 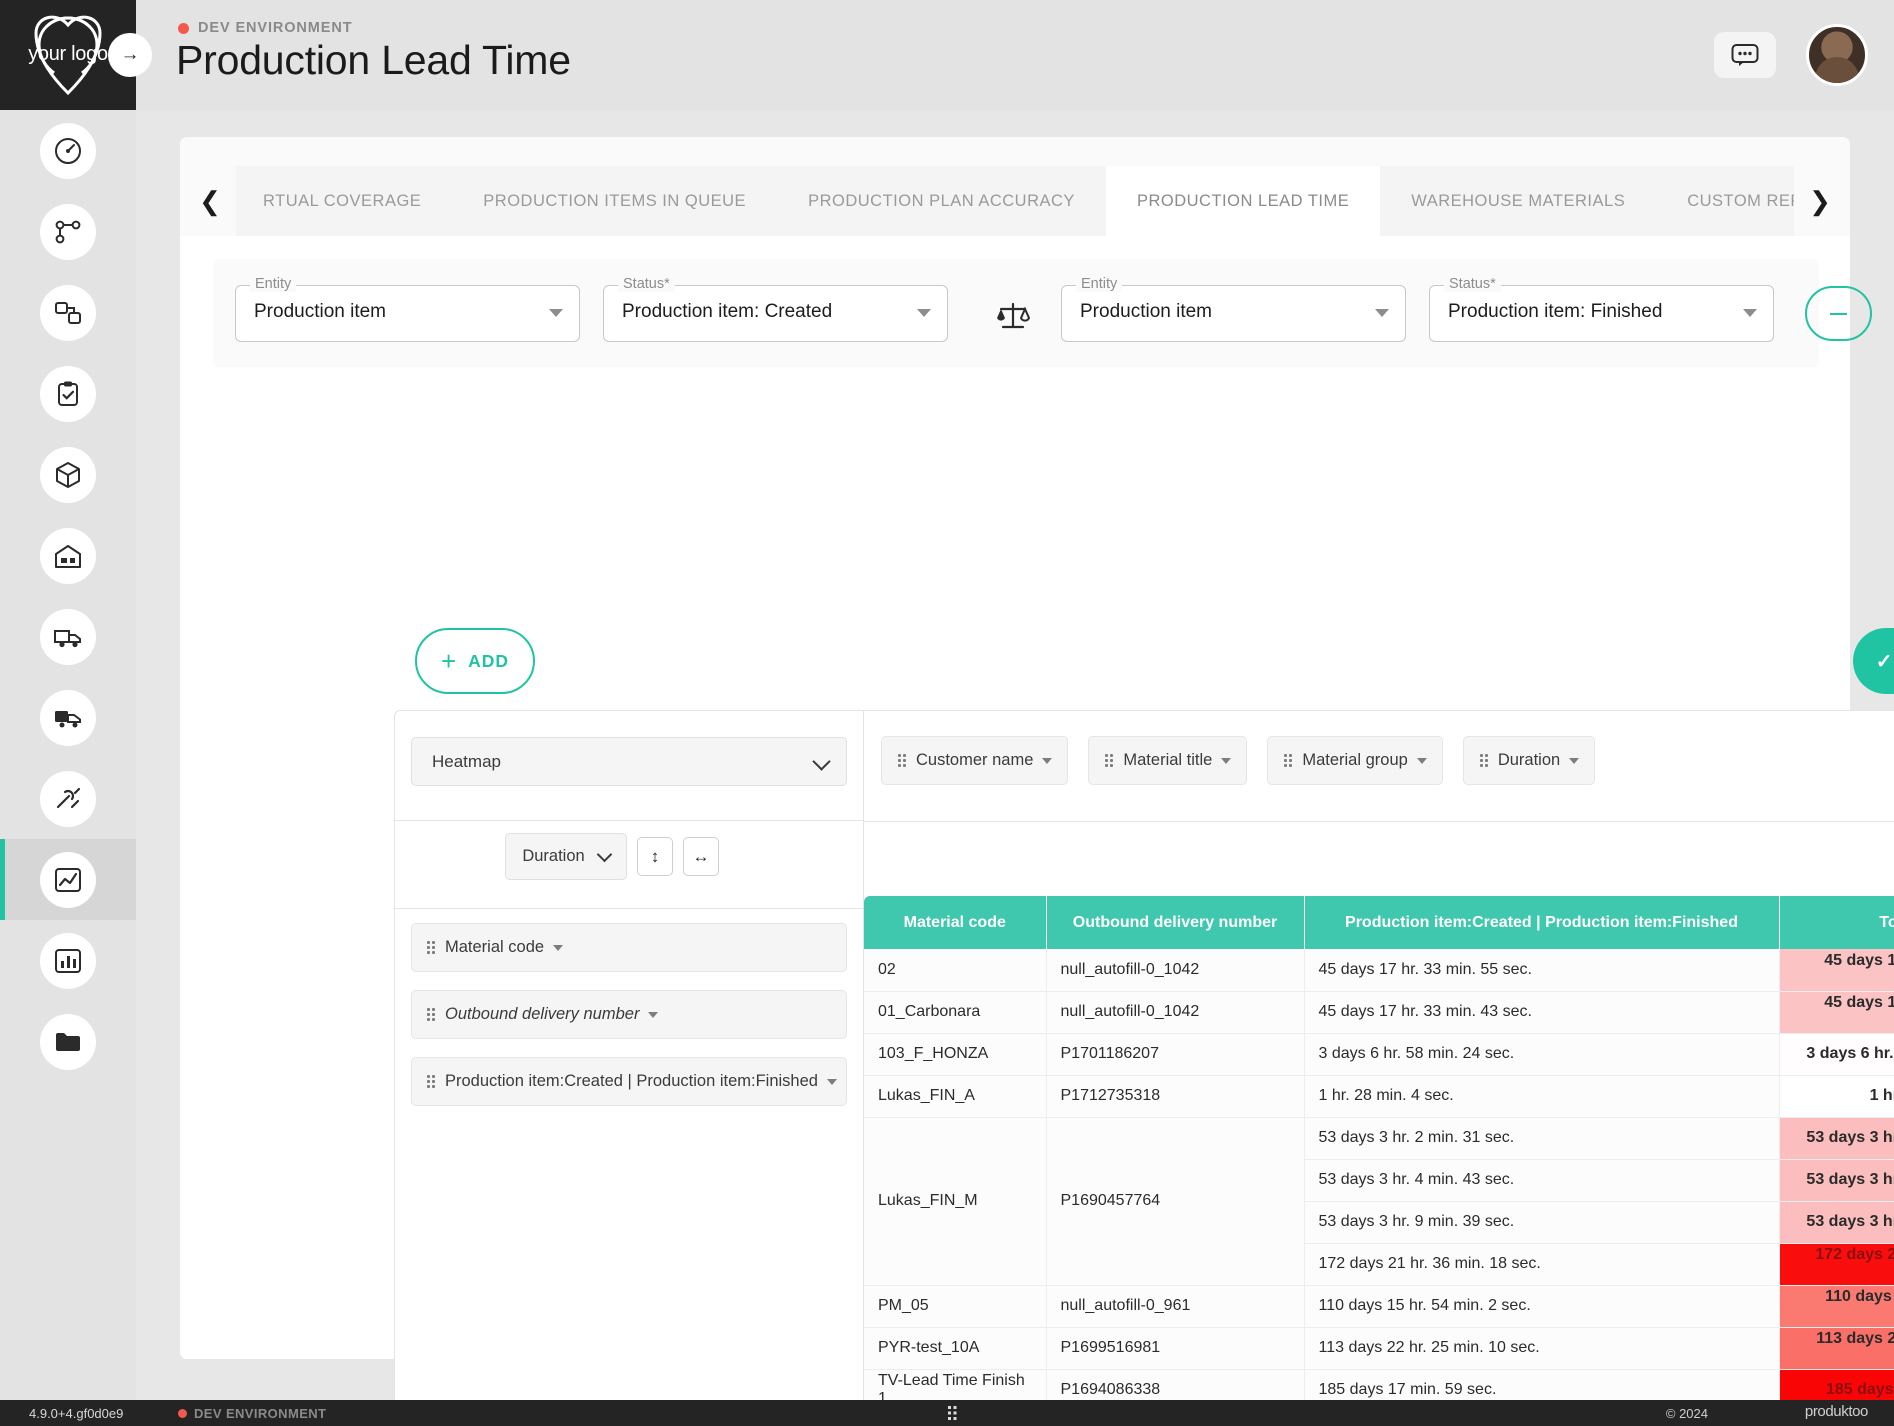 What do you see at coordinates (1884, 661) in the screenshot?
I see `check-icon: ✓` at bounding box center [1884, 661].